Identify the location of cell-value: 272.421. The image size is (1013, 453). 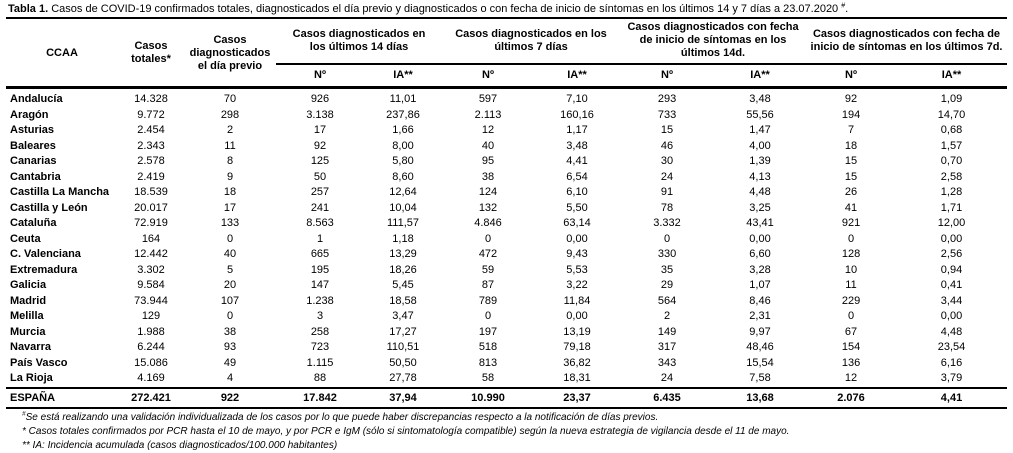
(151, 397).